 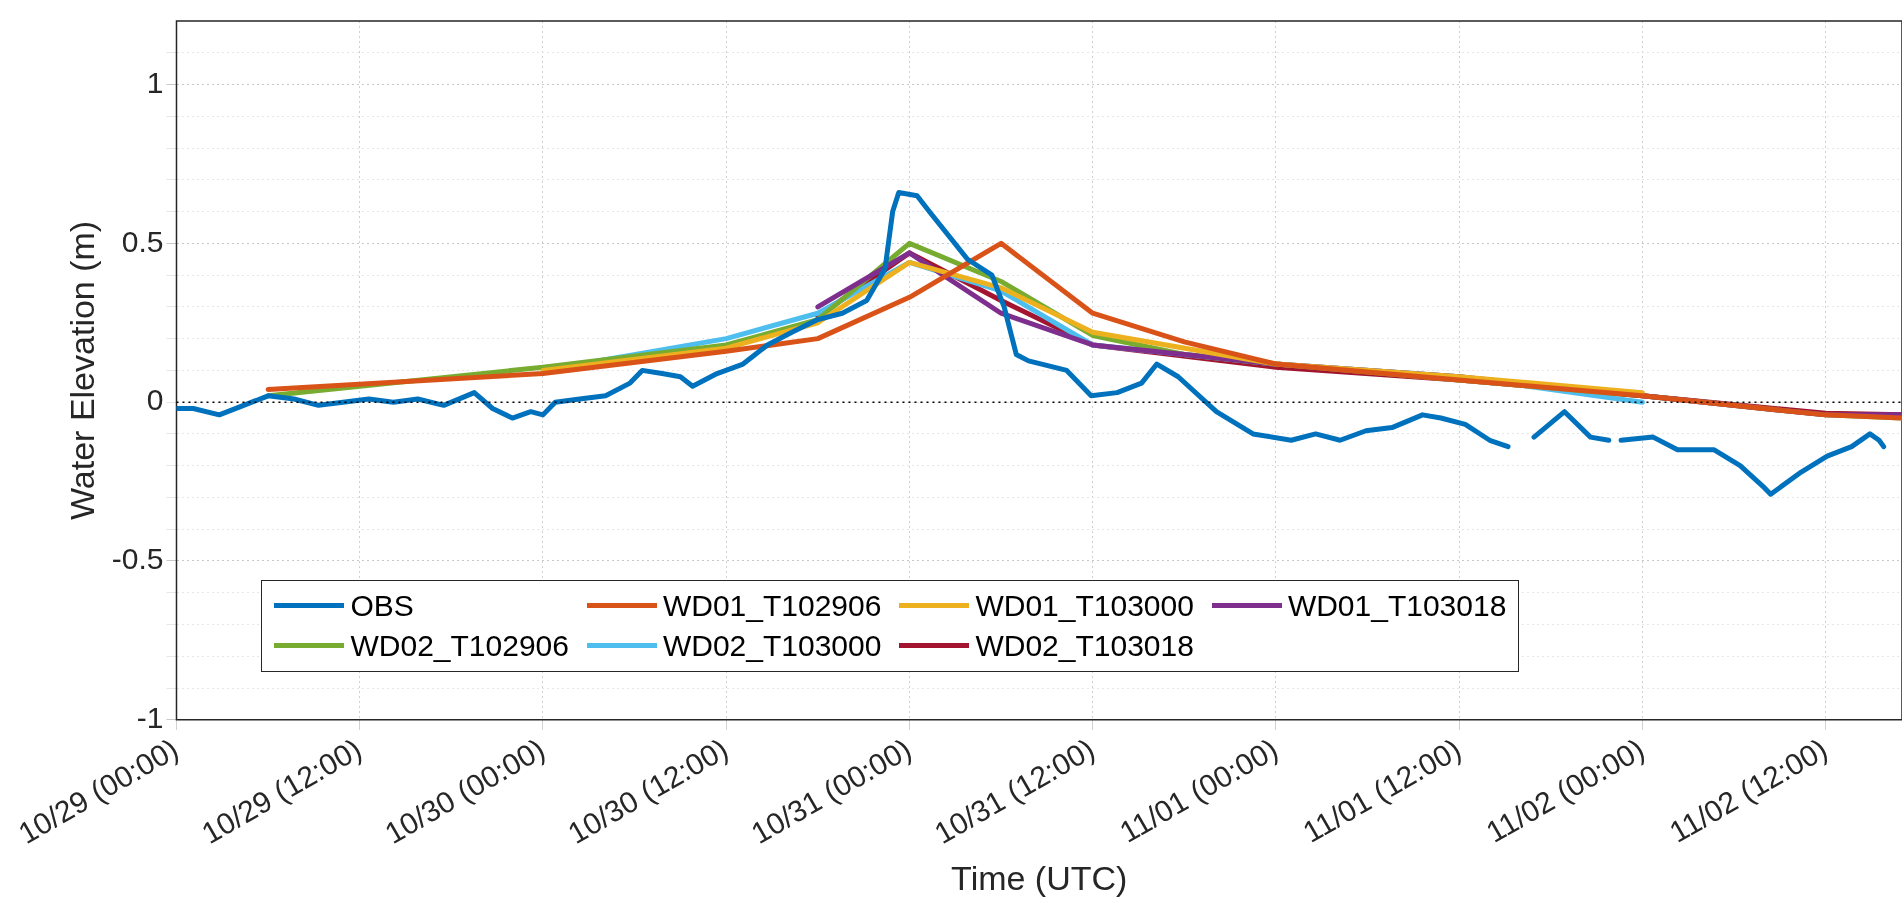 What do you see at coordinates (81, 370) in the screenshot?
I see `y-axis-title: Water Elevation (m)` at bounding box center [81, 370].